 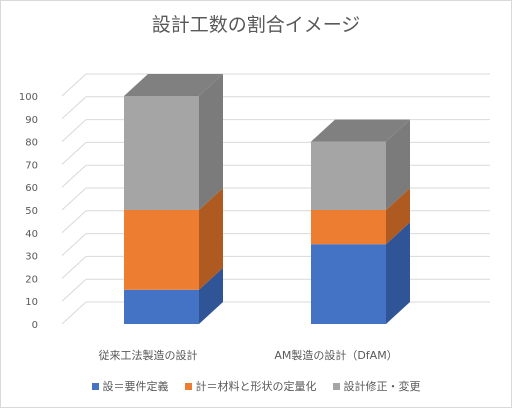 What do you see at coordinates (256, 25) in the screenshot?
I see `chart-title: 設計工数の割合イメージ` at bounding box center [256, 25].